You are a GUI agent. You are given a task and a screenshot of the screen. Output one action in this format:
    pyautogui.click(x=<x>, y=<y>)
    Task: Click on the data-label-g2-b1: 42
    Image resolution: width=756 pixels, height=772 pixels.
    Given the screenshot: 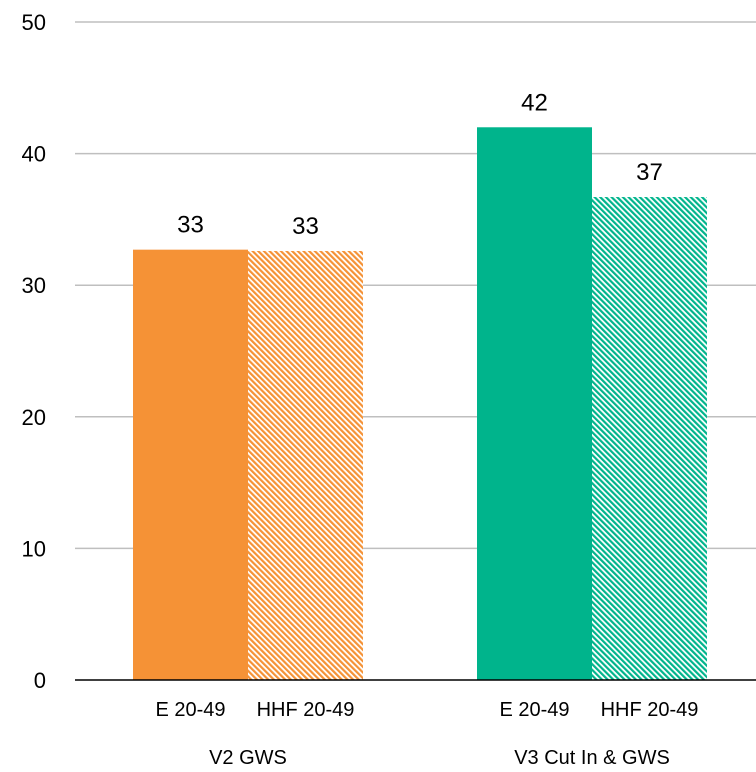 What is the action you would take?
    pyautogui.click(x=534, y=102)
    